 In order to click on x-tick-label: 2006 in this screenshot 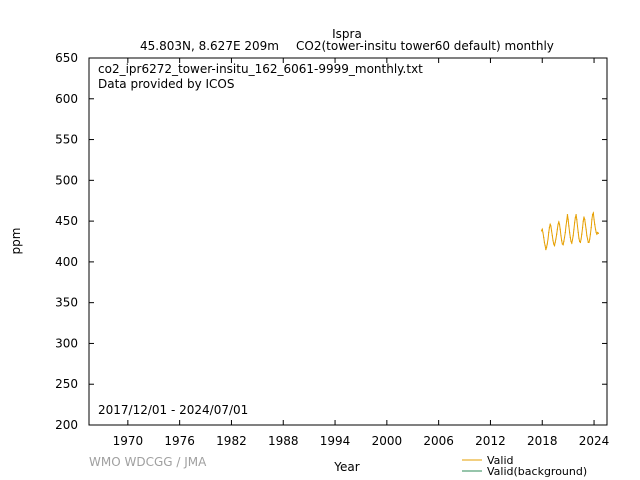, I will do `click(438, 441)`.